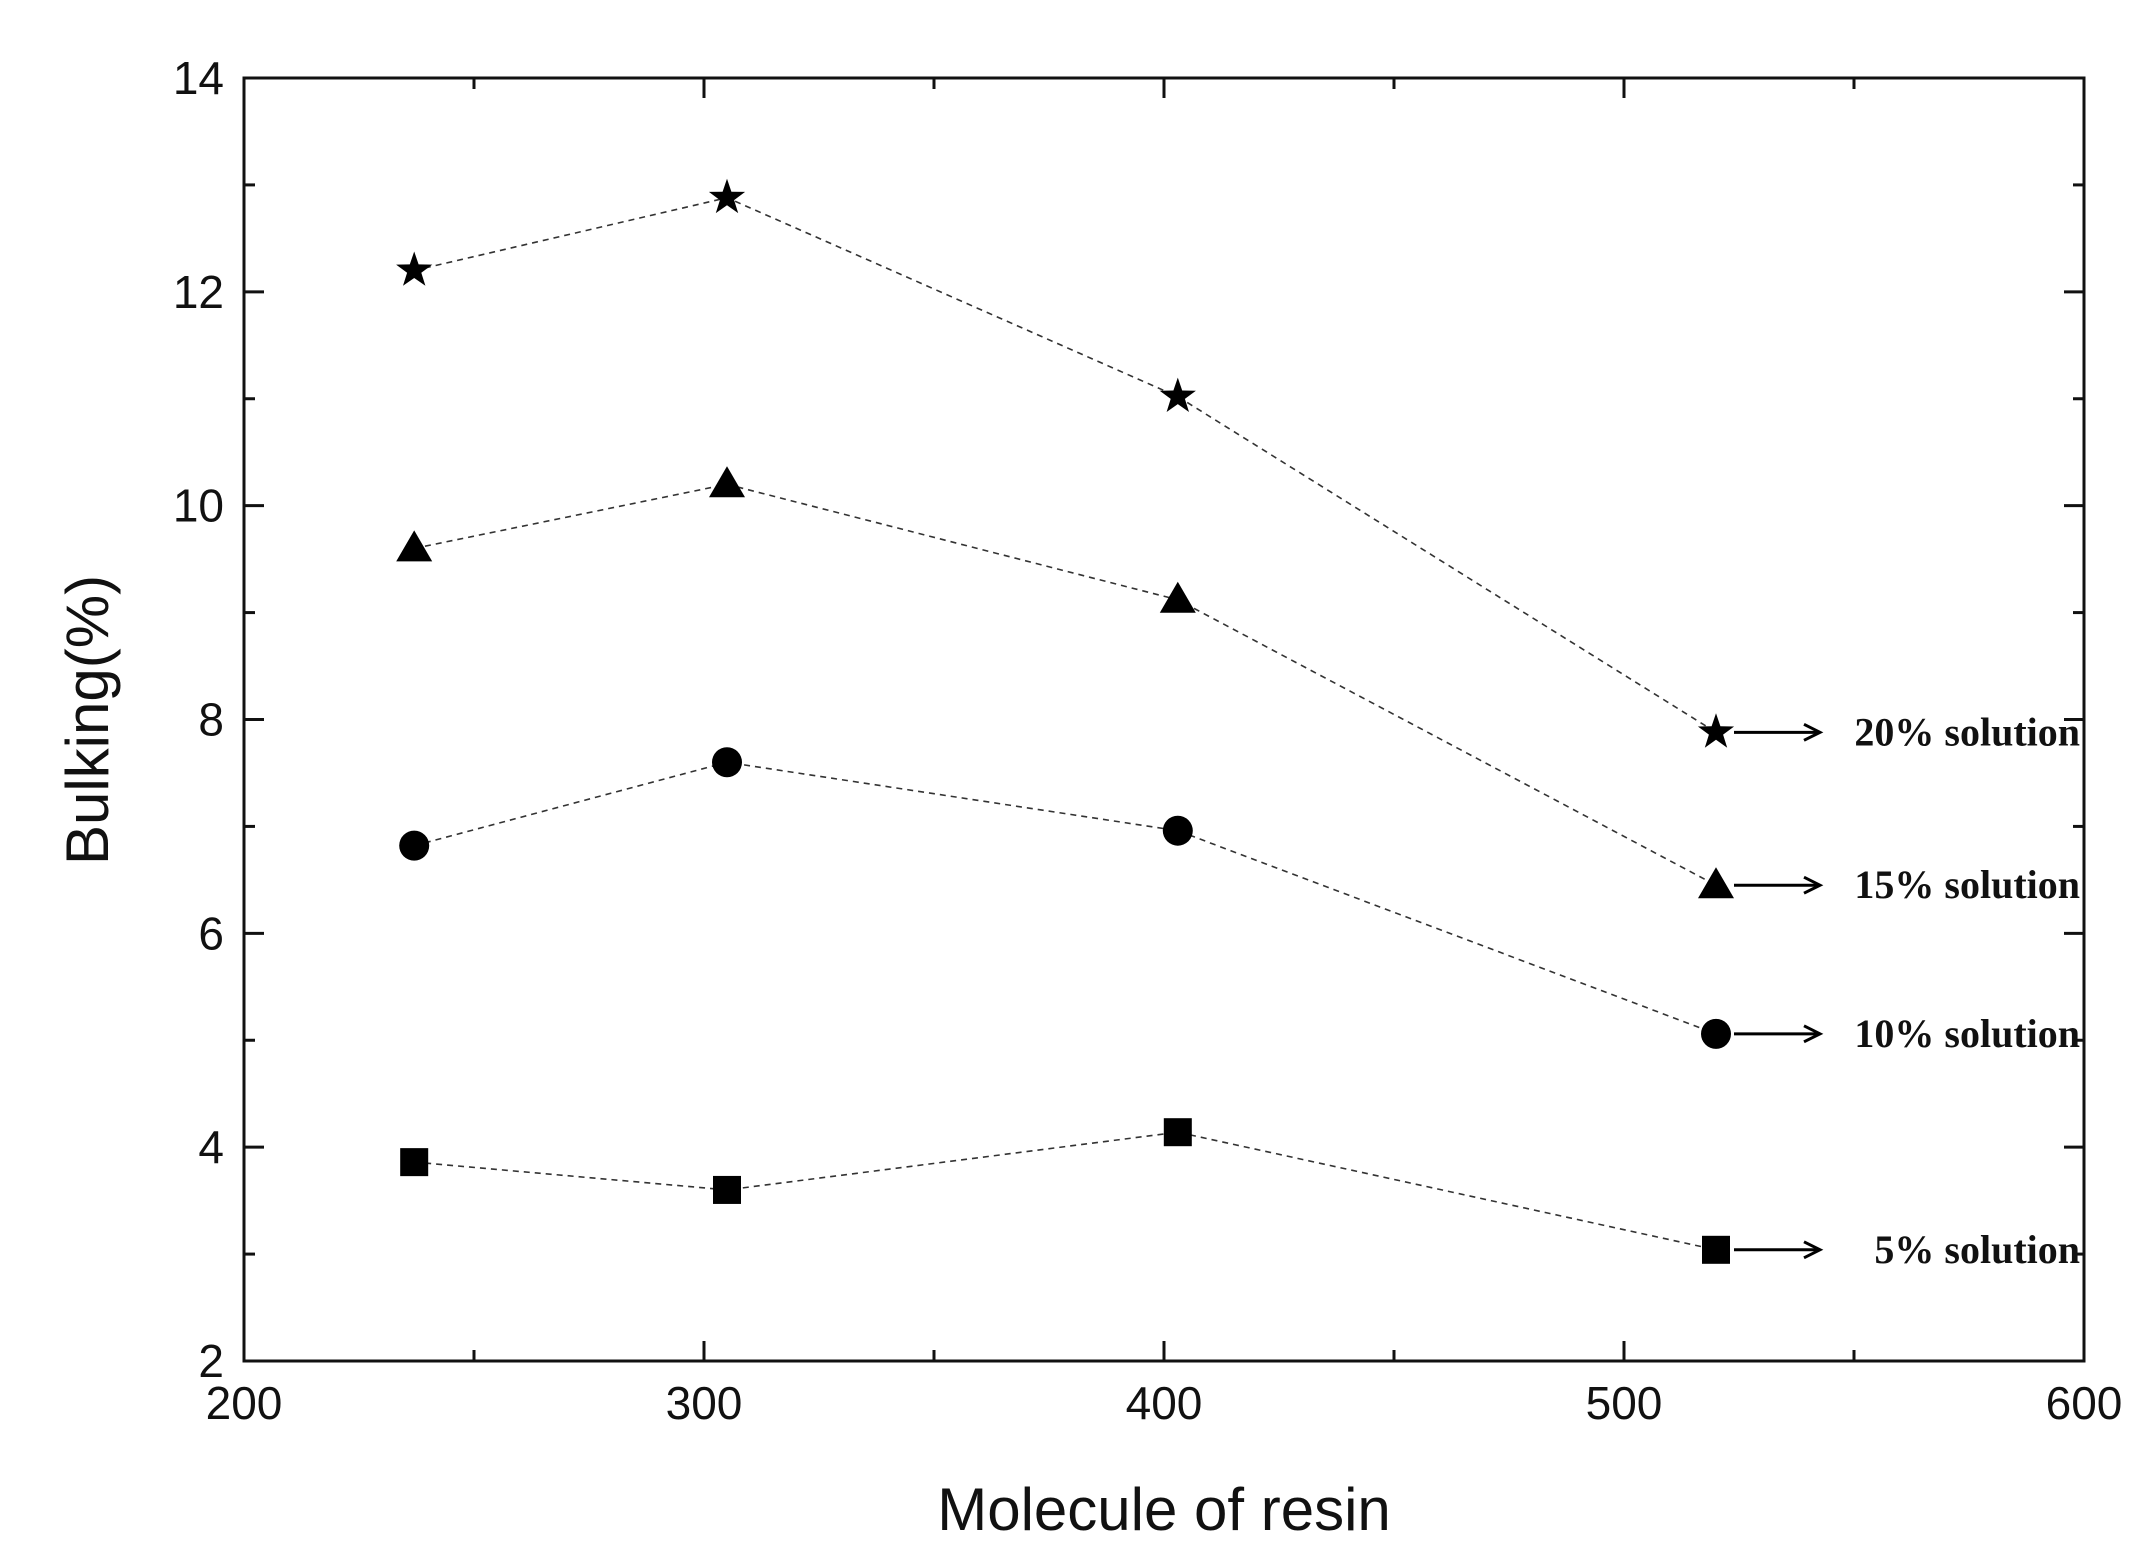 Image resolution: width=2146 pixels, height=1562 pixels. I want to click on x-tick-label: 600, so click(2084, 1403).